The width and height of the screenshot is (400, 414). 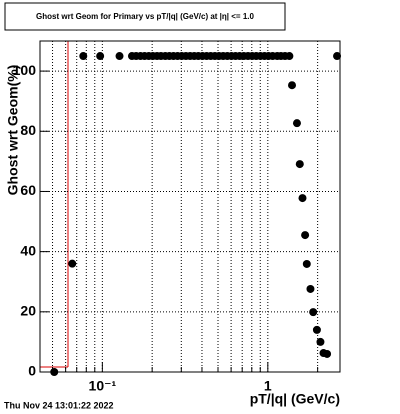 What do you see at coordinates (59, 405) in the screenshot?
I see `timestamp: Thu Nov 24 13:01:22 2022` at bounding box center [59, 405].